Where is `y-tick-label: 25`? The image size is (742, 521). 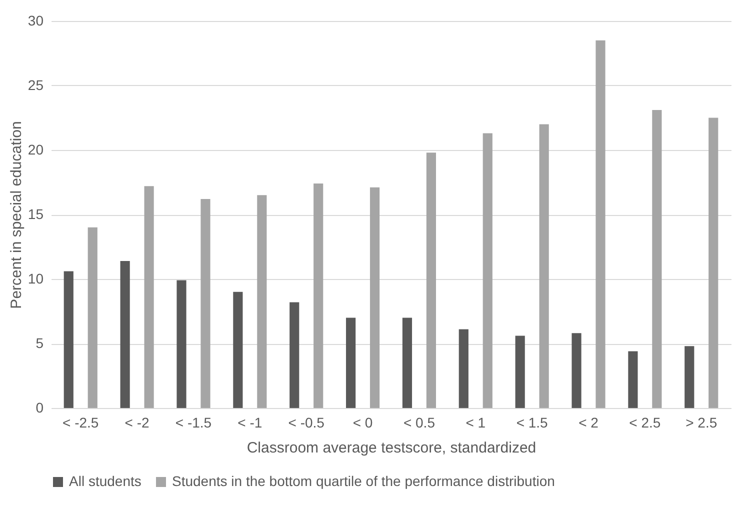 y-tick-label: 25 is located at coordinates (36, 85).